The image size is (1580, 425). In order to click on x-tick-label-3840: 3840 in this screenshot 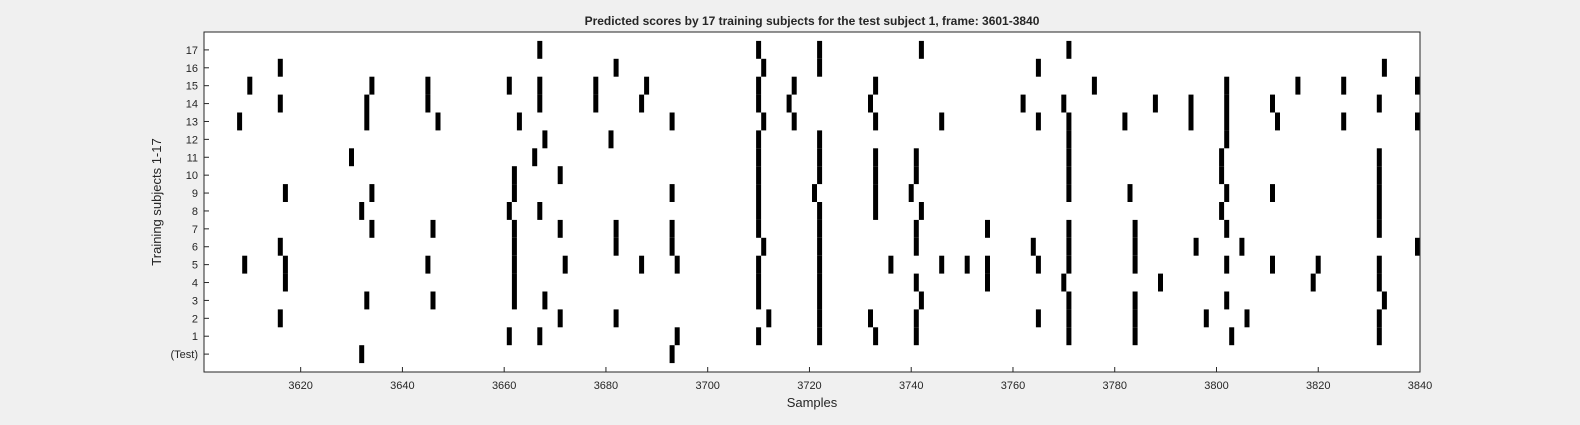, I will do `click(1420, 386)`.